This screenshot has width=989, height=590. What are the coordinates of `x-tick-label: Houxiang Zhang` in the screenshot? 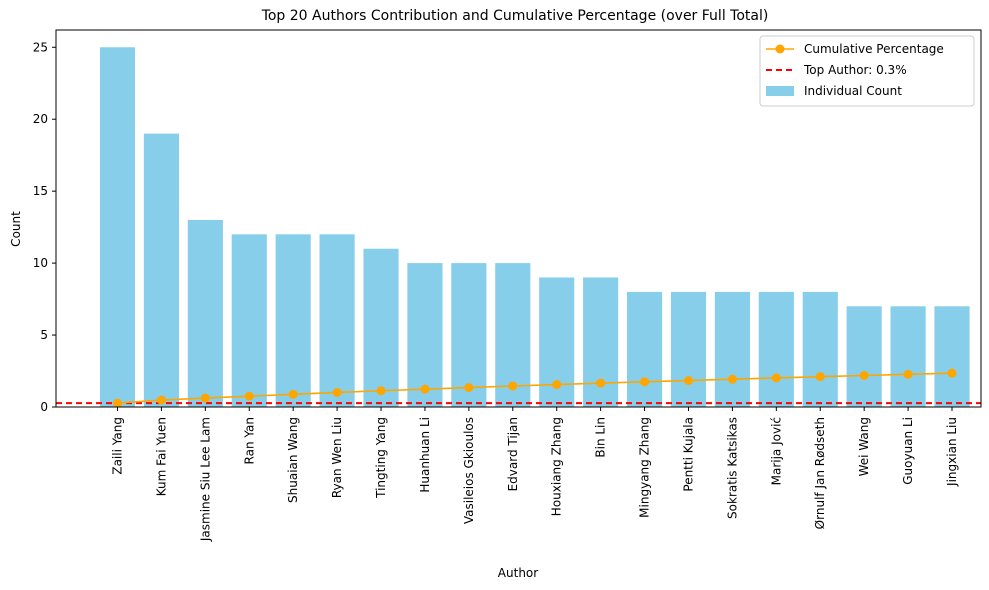 It's located at (557, 466).